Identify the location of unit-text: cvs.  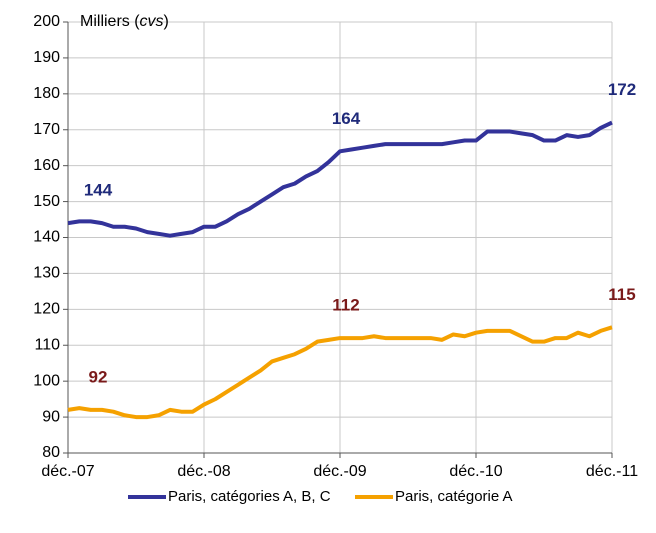
(152, 21).